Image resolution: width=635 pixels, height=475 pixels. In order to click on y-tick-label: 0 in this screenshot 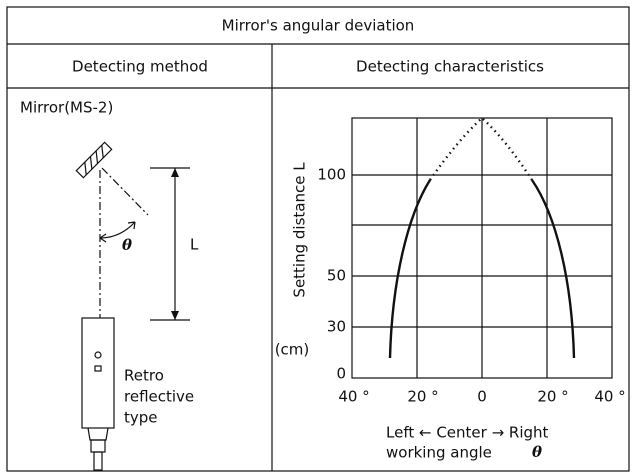, I will do `click(341, 374)`.